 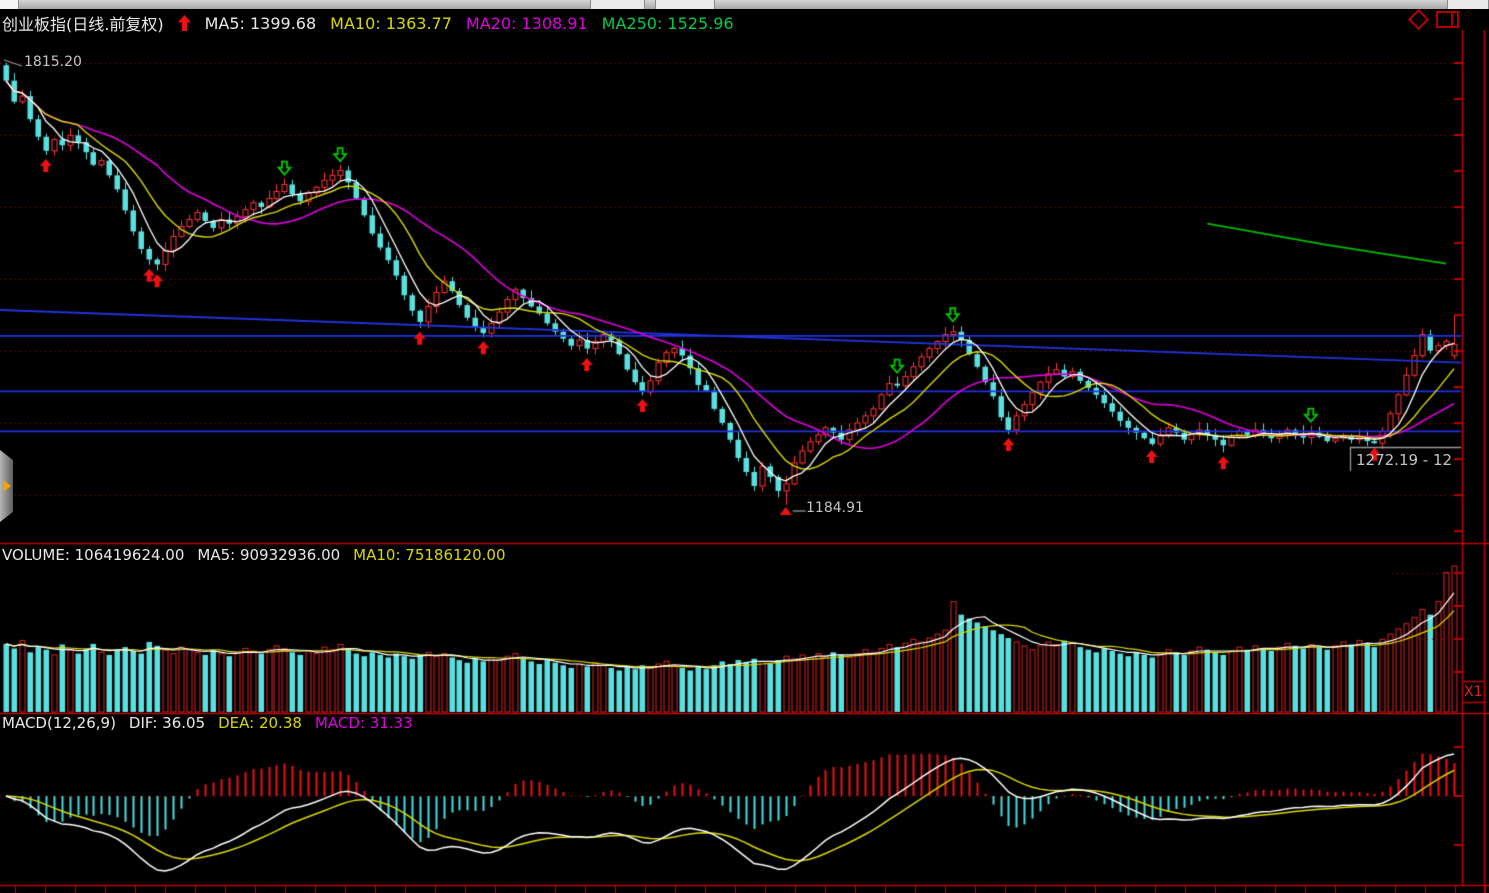 I want to click on split-window-icon, so click(x=1447, y=19).